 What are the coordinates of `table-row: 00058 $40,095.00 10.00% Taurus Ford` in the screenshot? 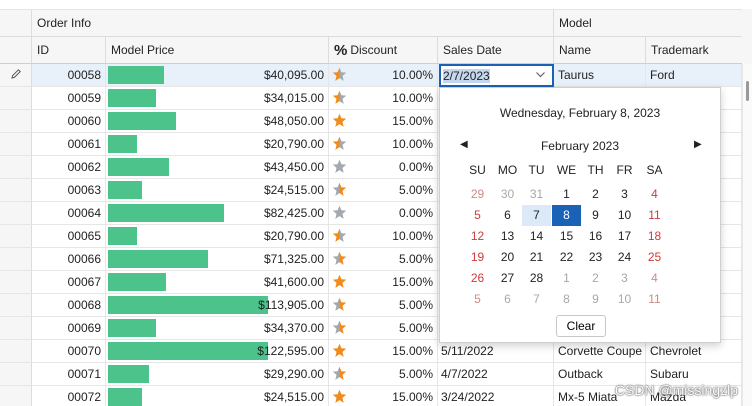 It's located at (371, 75).